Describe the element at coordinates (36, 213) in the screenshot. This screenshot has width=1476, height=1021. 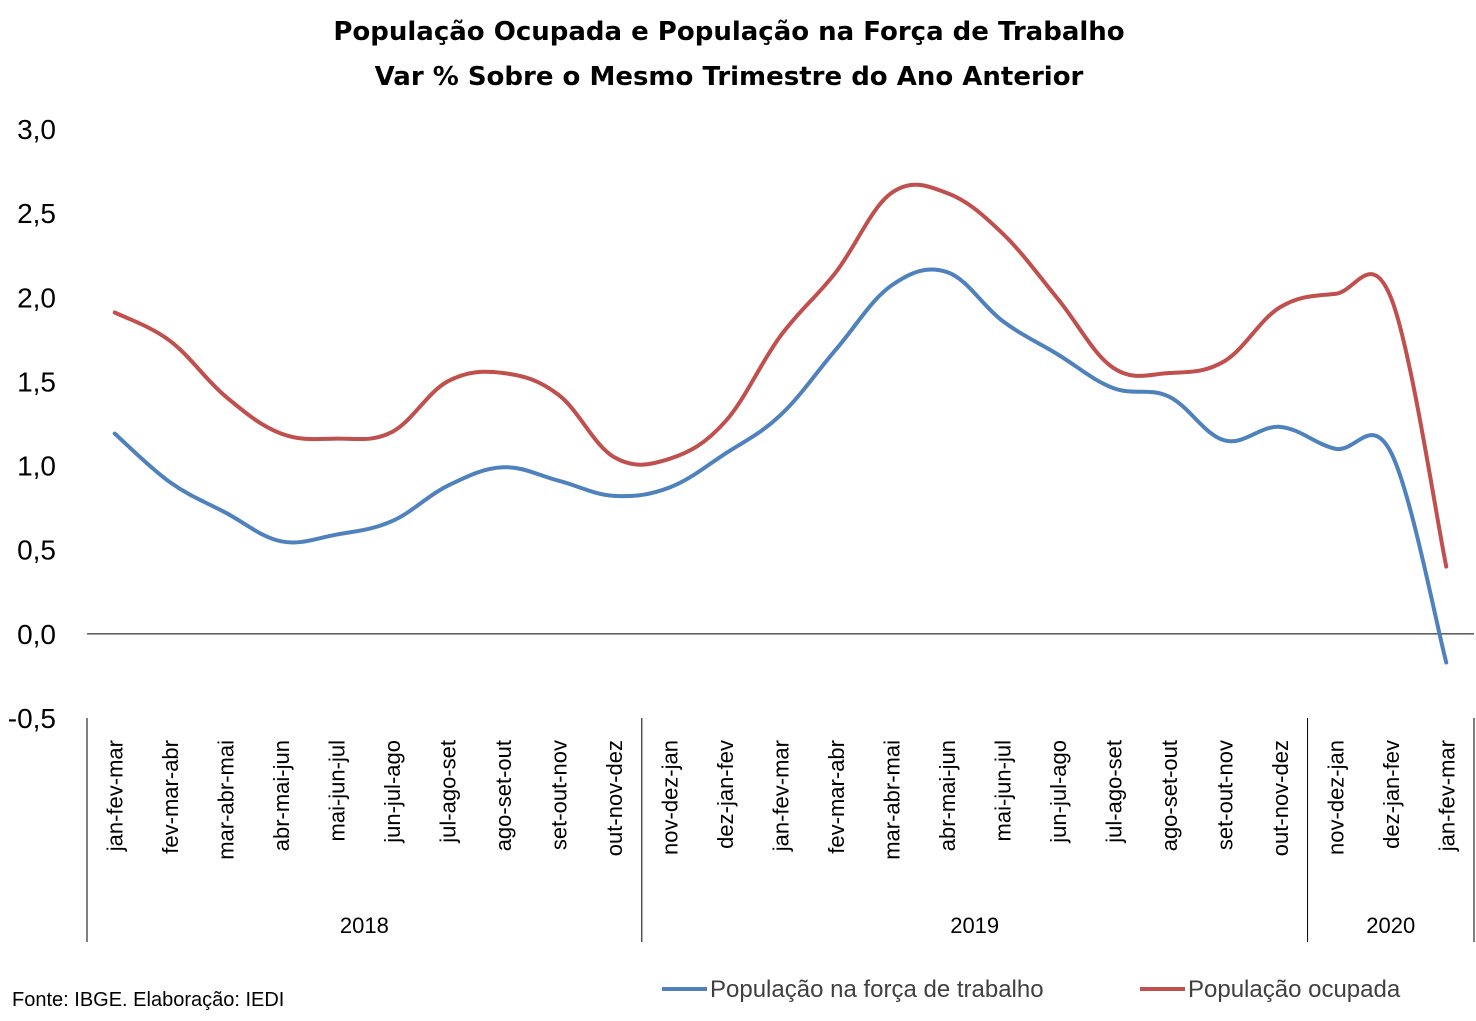
I see `y-tick-label: 2,5` at that location.